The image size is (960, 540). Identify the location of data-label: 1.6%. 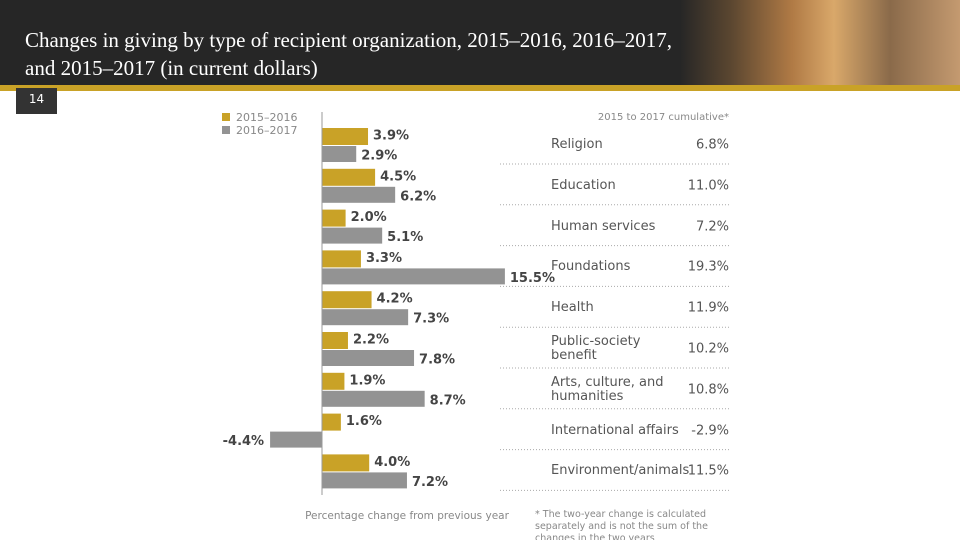
(364, 421).